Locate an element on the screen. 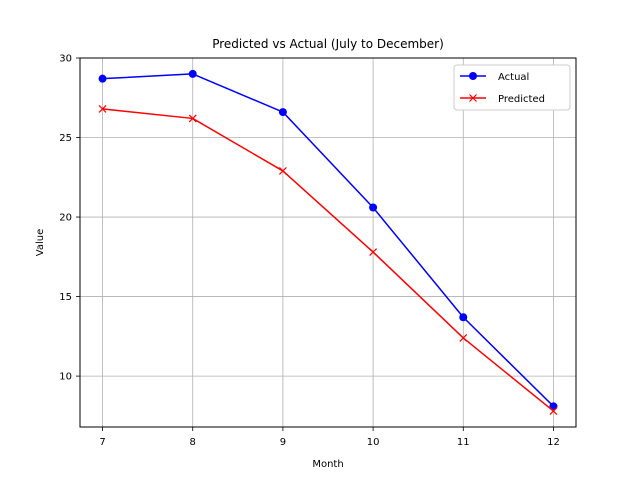 The image size is (640, 480). y-axis-ticks: 10 15 20 25 30 is located at coordinates (69, 218).